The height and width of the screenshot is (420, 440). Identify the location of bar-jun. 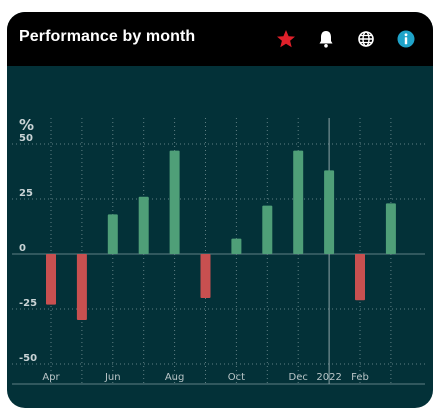
(112, 234).